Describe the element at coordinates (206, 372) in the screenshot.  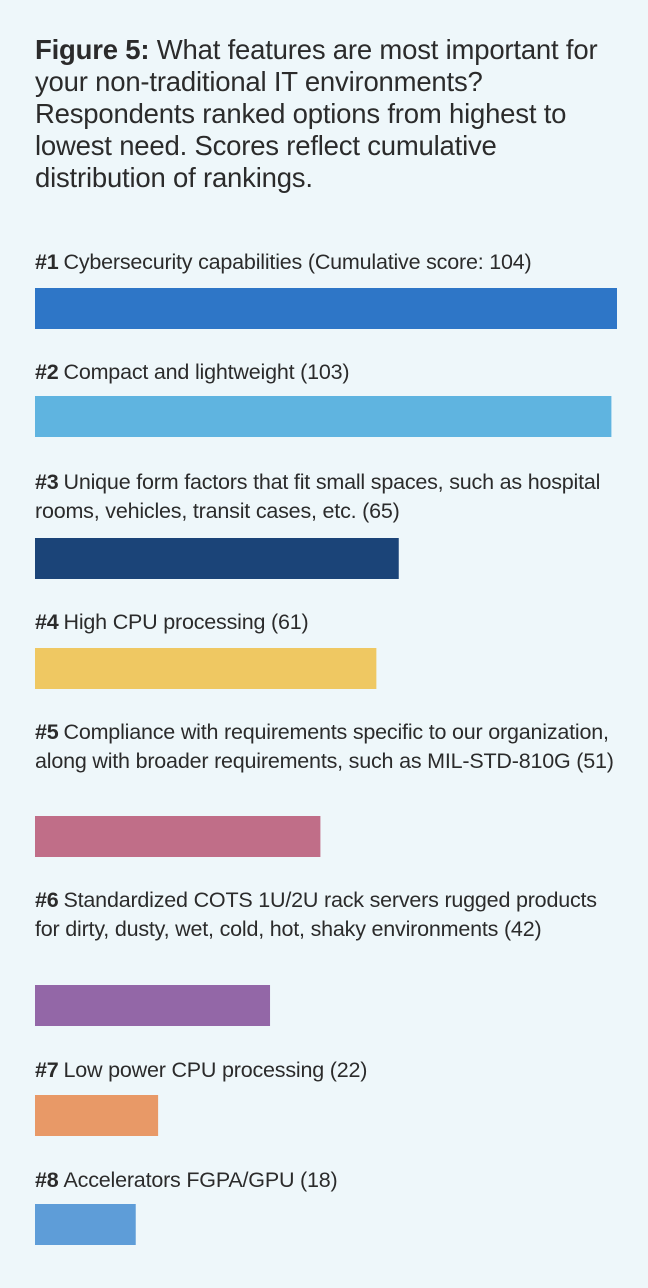
I see `label-2: Compact and lightweight (103)` at that location.